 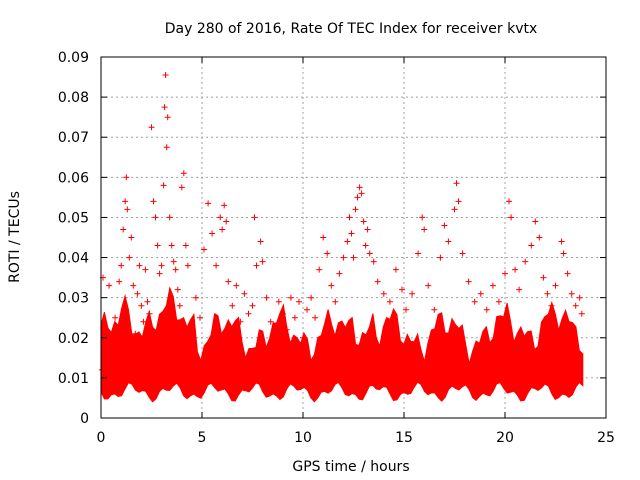 I want to click on x-tick-label: 5, so click(x=202, y=438).